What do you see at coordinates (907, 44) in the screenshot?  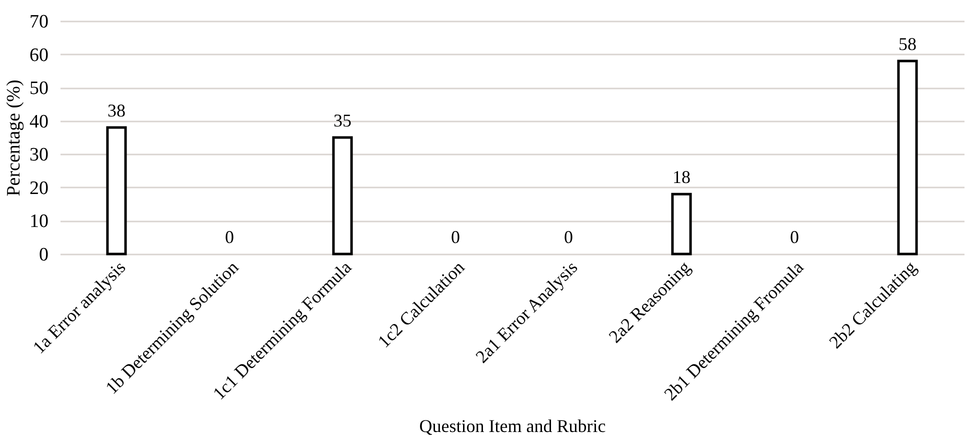 I see `data-label: 58` at bounding box center [907, 44].